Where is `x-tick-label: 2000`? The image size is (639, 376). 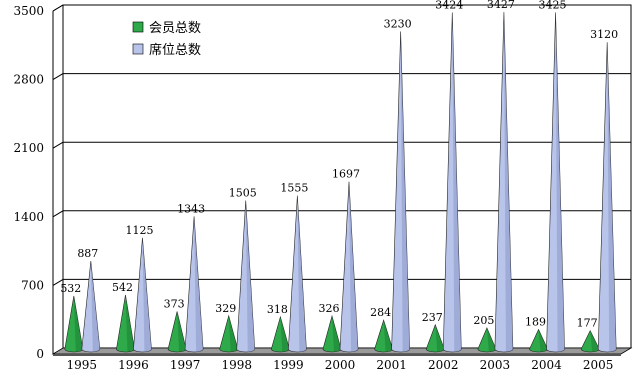
x-tick-label: 2000 is located at coordinates (340, 365).